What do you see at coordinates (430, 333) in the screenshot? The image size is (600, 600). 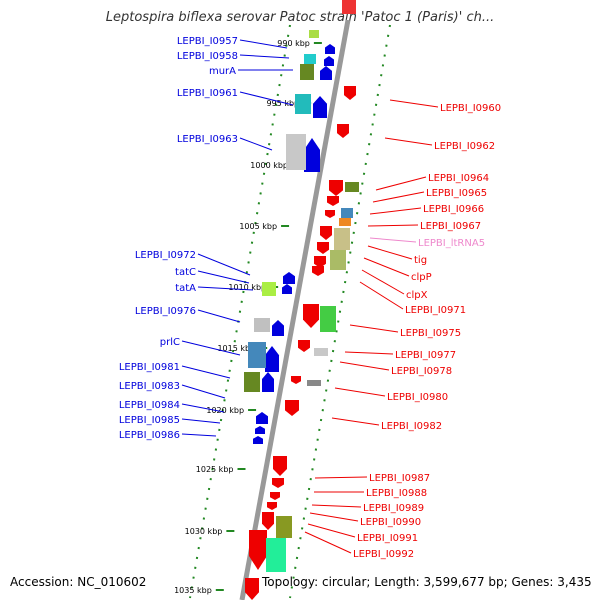 I see `right-gene-label: LEPBI_I0975` at bounding box center [430, 333].